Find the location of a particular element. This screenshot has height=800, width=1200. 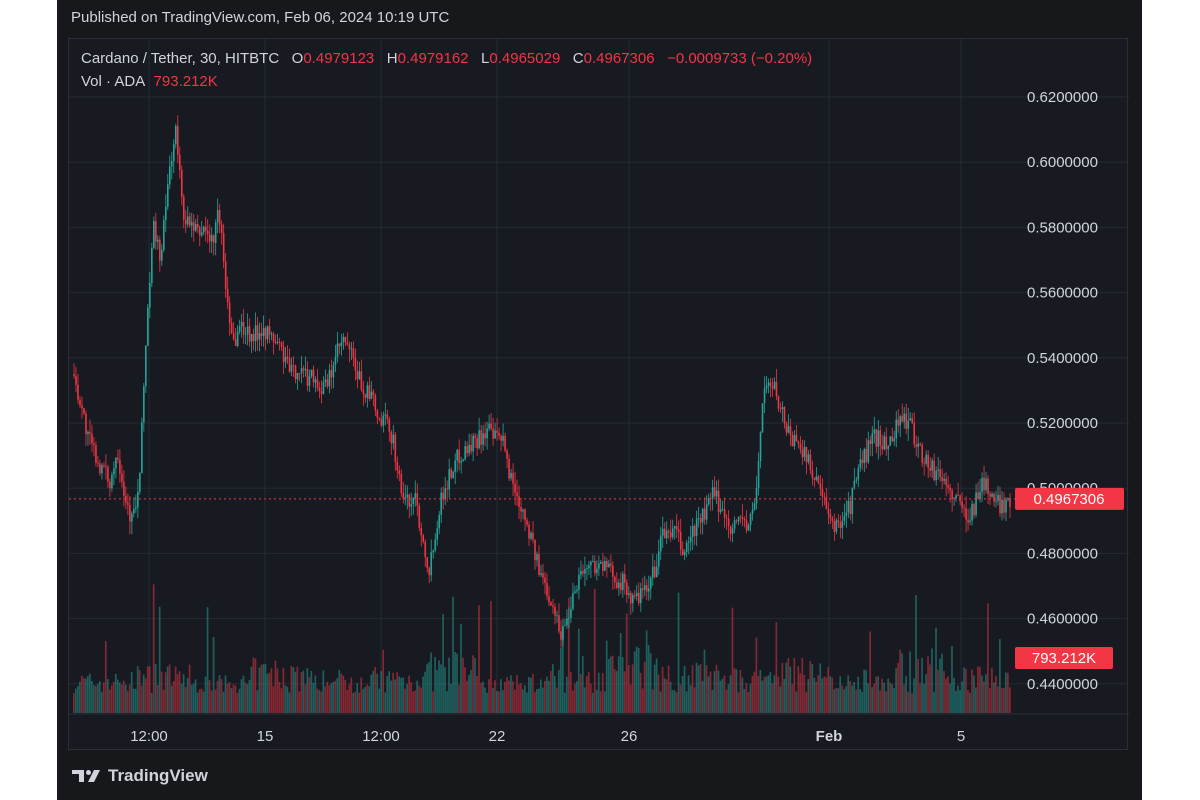

x-tick-label: 12:00 is located at coordinates (381, 736).